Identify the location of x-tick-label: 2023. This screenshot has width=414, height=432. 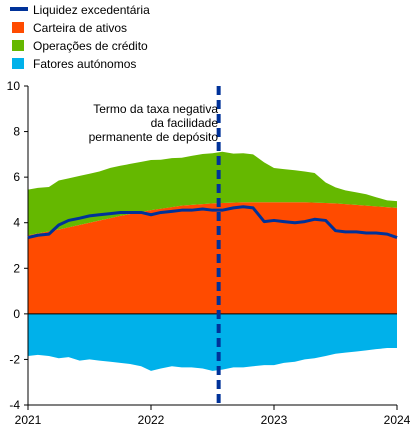
(274, 420).